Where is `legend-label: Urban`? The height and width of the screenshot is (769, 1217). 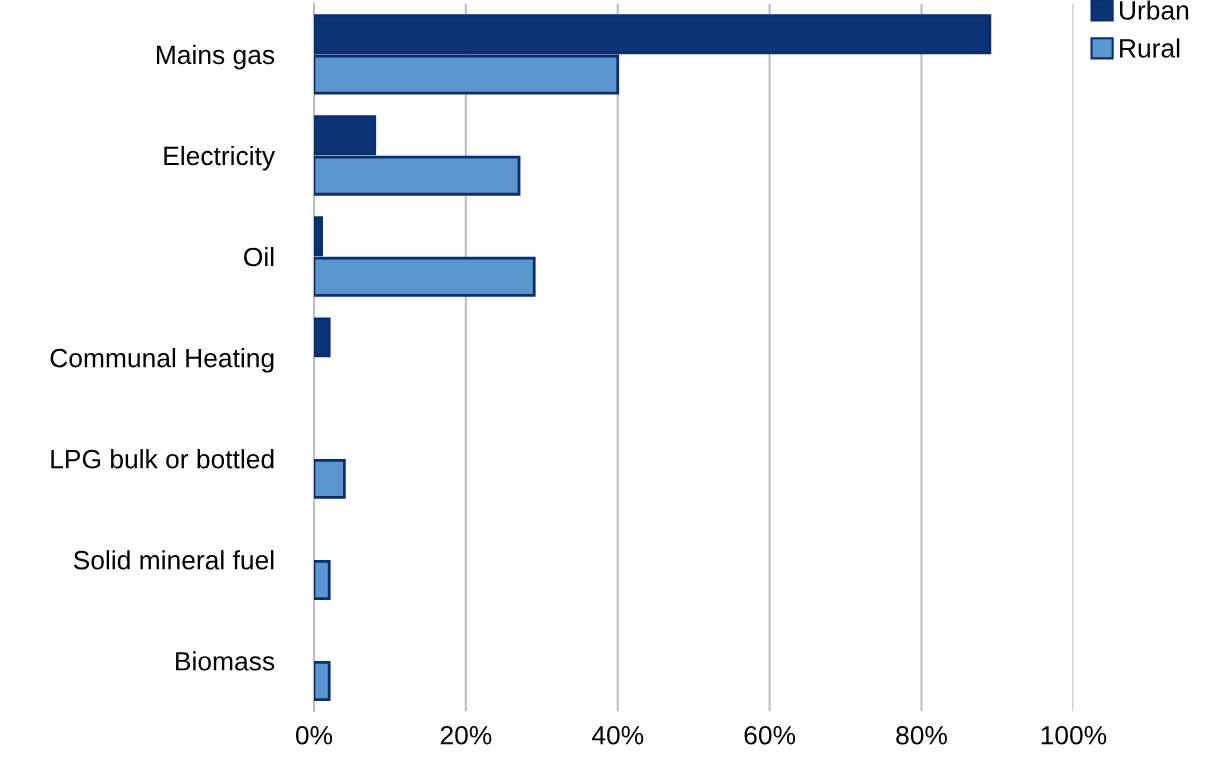 legend-label: Urban is located at coordinates (1154, 10).